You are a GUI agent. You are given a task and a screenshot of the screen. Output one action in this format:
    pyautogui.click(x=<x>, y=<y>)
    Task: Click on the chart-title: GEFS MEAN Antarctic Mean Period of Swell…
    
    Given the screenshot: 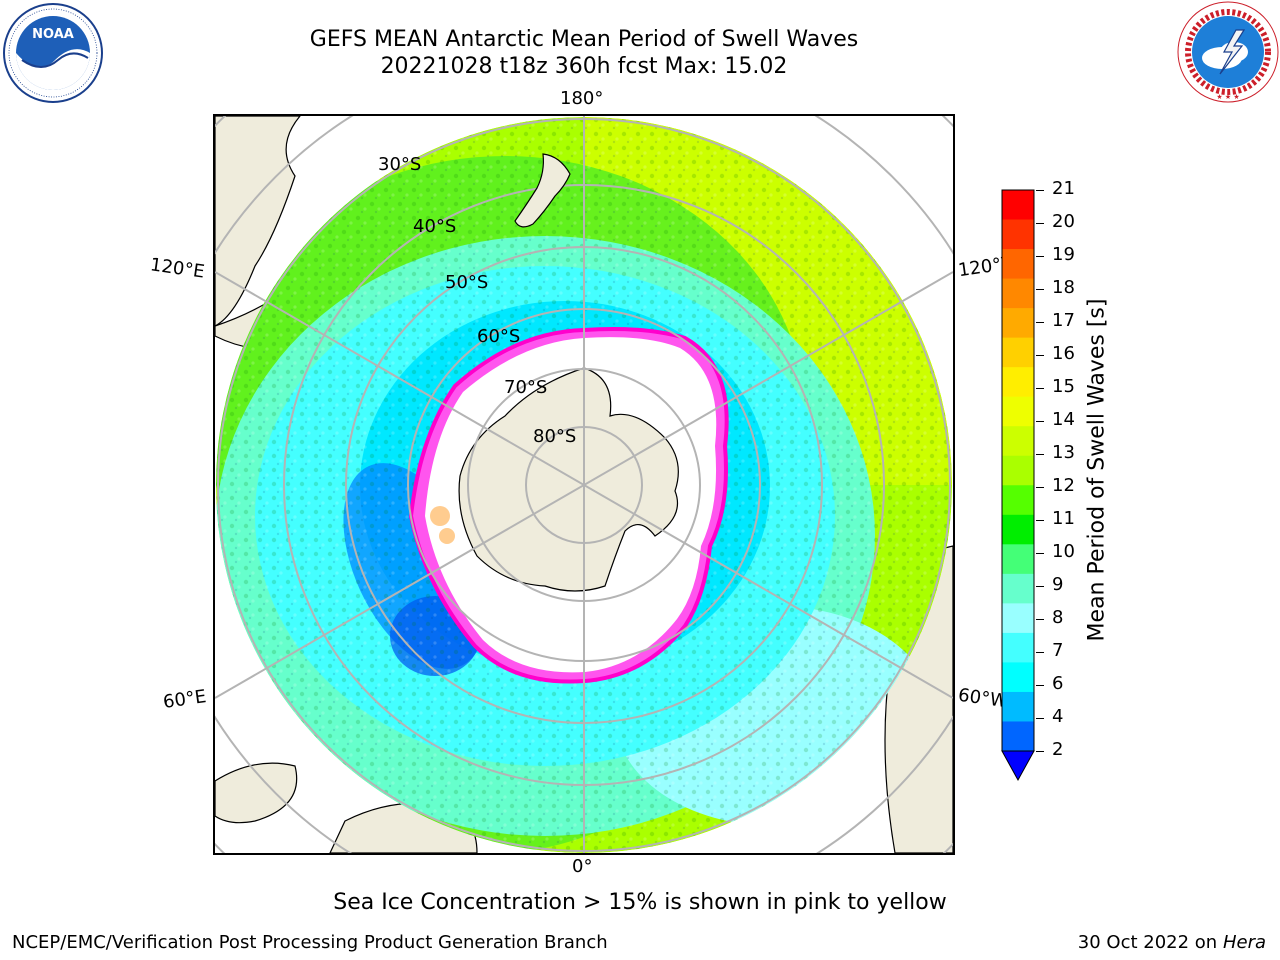 What is the action you would take?
    pyautogui.click(x=584, y=39)
    